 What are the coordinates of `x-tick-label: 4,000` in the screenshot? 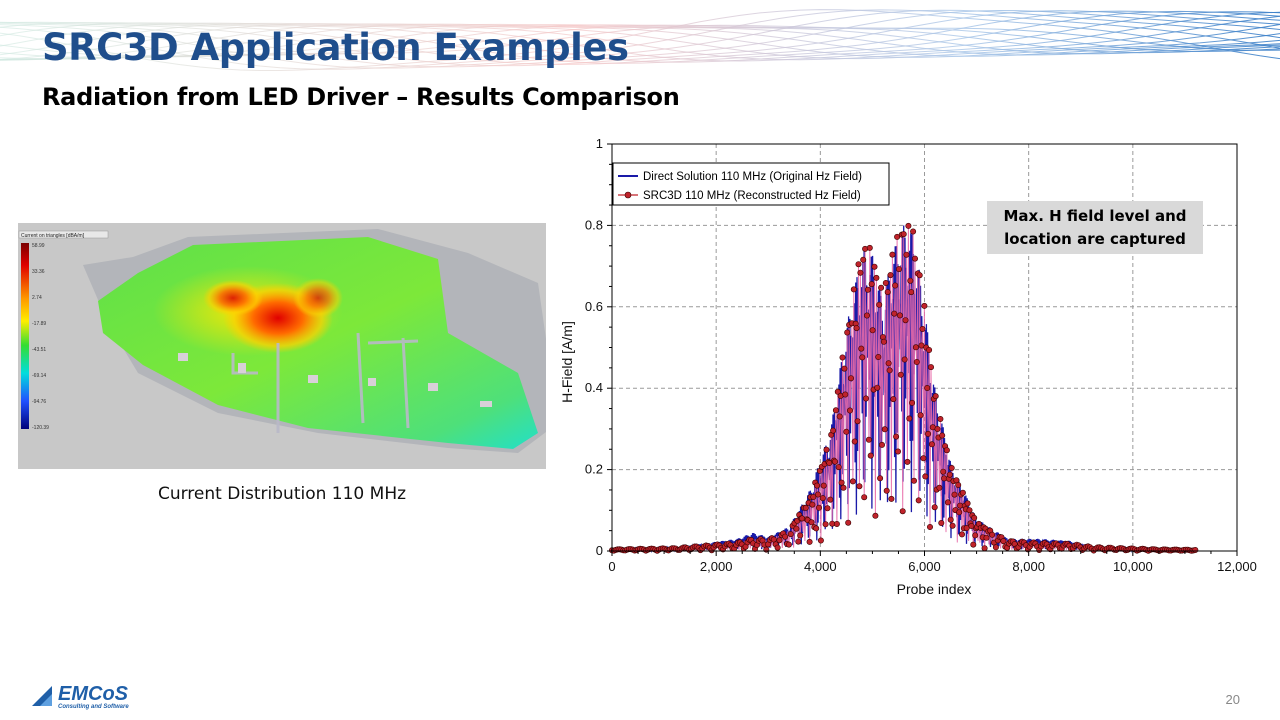 It's located at (820, 566).